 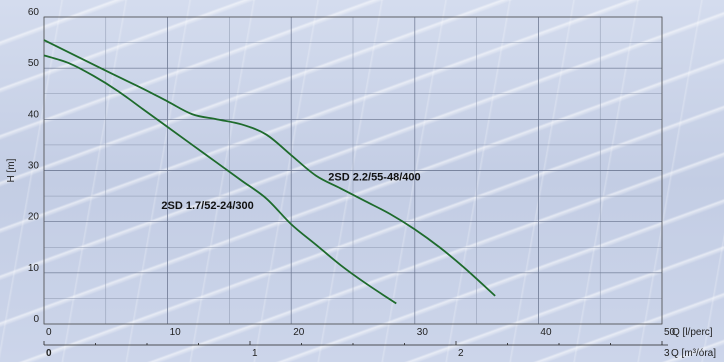 I want to click on x-tick-label: 0, so click(x=49, y=332).